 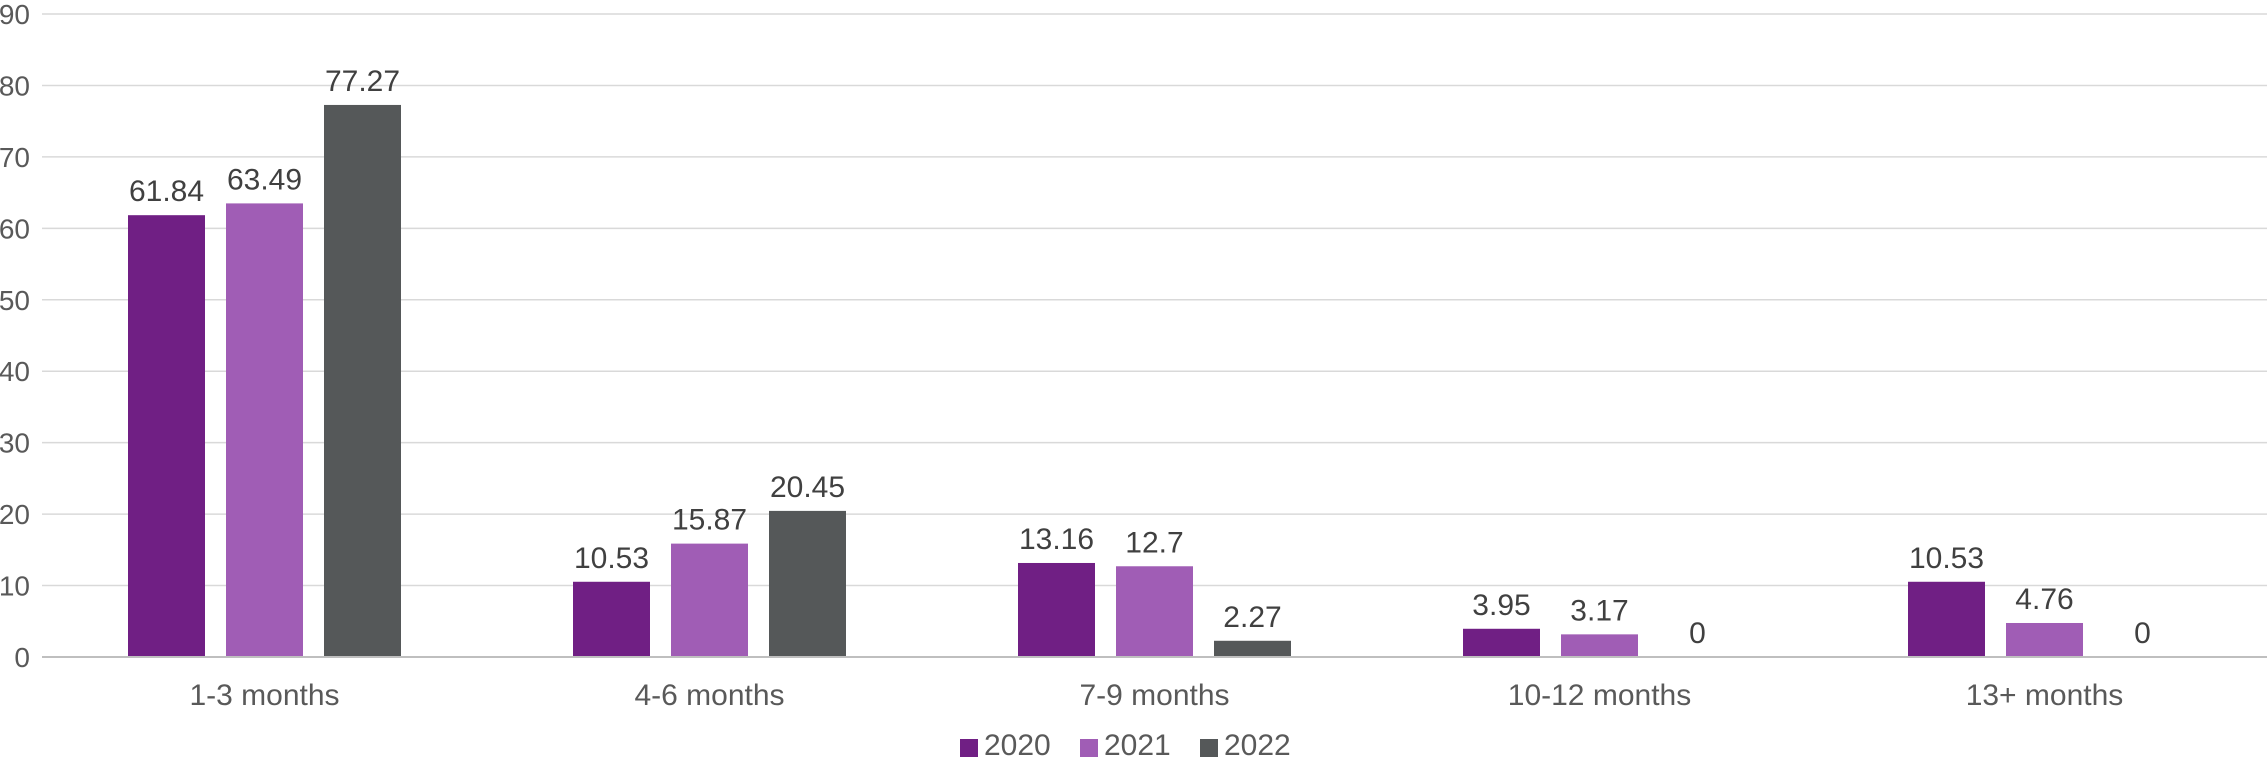 What do you see at coordinates (166, 191) in the screenshot?
I see `data-label: 61.84` at bounding box center [166, 191].